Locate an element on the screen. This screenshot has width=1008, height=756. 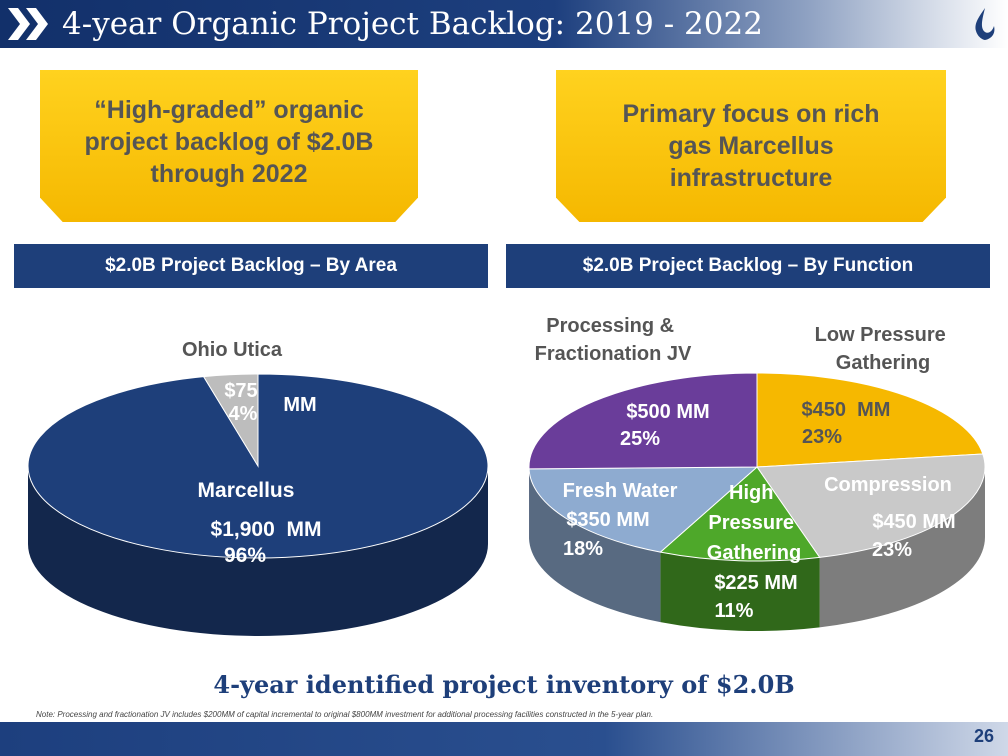
slice-label-processing-fractionation-jv: Processing & Fractionation JV is located at coordinates (613, 340).